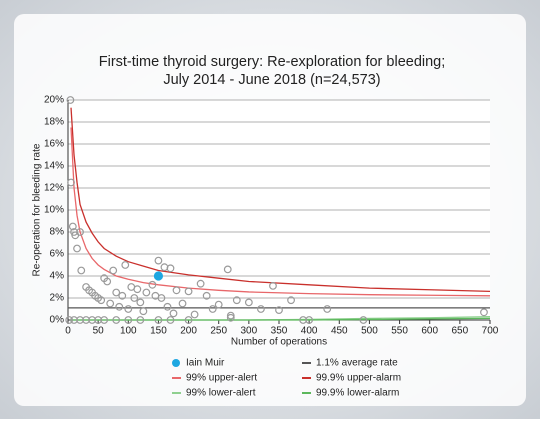 The image size is (540, 424). What do you see at coordinates (357, 363) in the screenshot?
I see `legend-label: 1.1% average rate` at bounding box center [357, 363].